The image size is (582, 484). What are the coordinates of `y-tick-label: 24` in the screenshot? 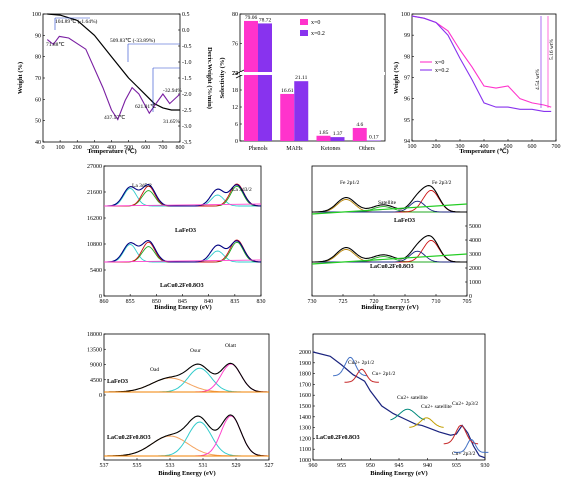 It's located at (235, 74).